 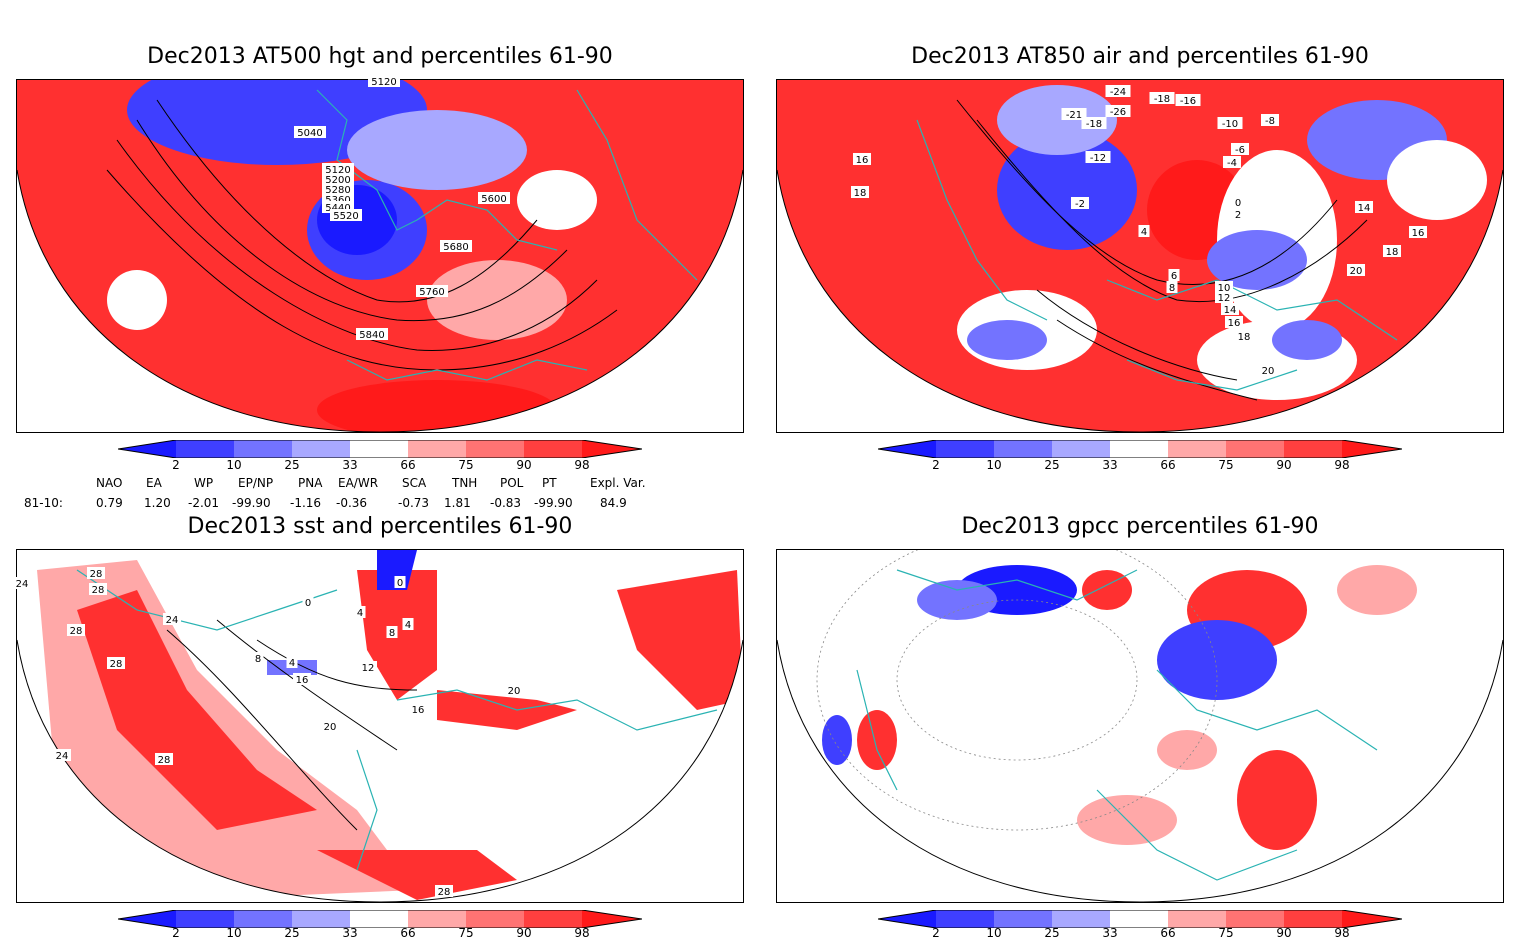 I want to click on colorbar-top-left: 2 10 25 33 66 75 90 98, so click(x=380, y=457).